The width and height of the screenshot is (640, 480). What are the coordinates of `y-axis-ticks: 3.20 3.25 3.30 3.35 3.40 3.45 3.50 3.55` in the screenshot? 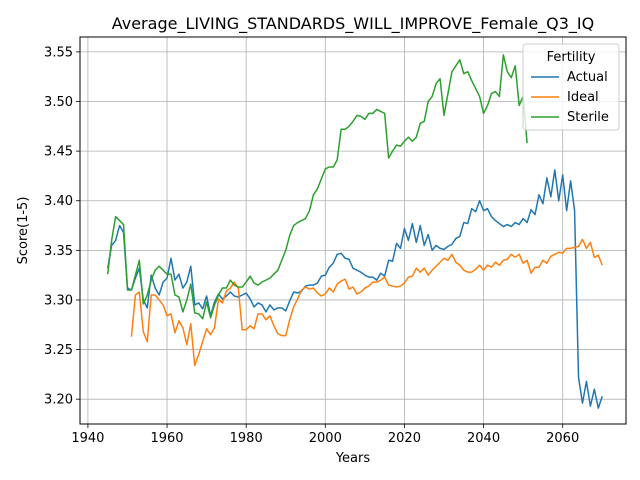 It's located at (62, 226).